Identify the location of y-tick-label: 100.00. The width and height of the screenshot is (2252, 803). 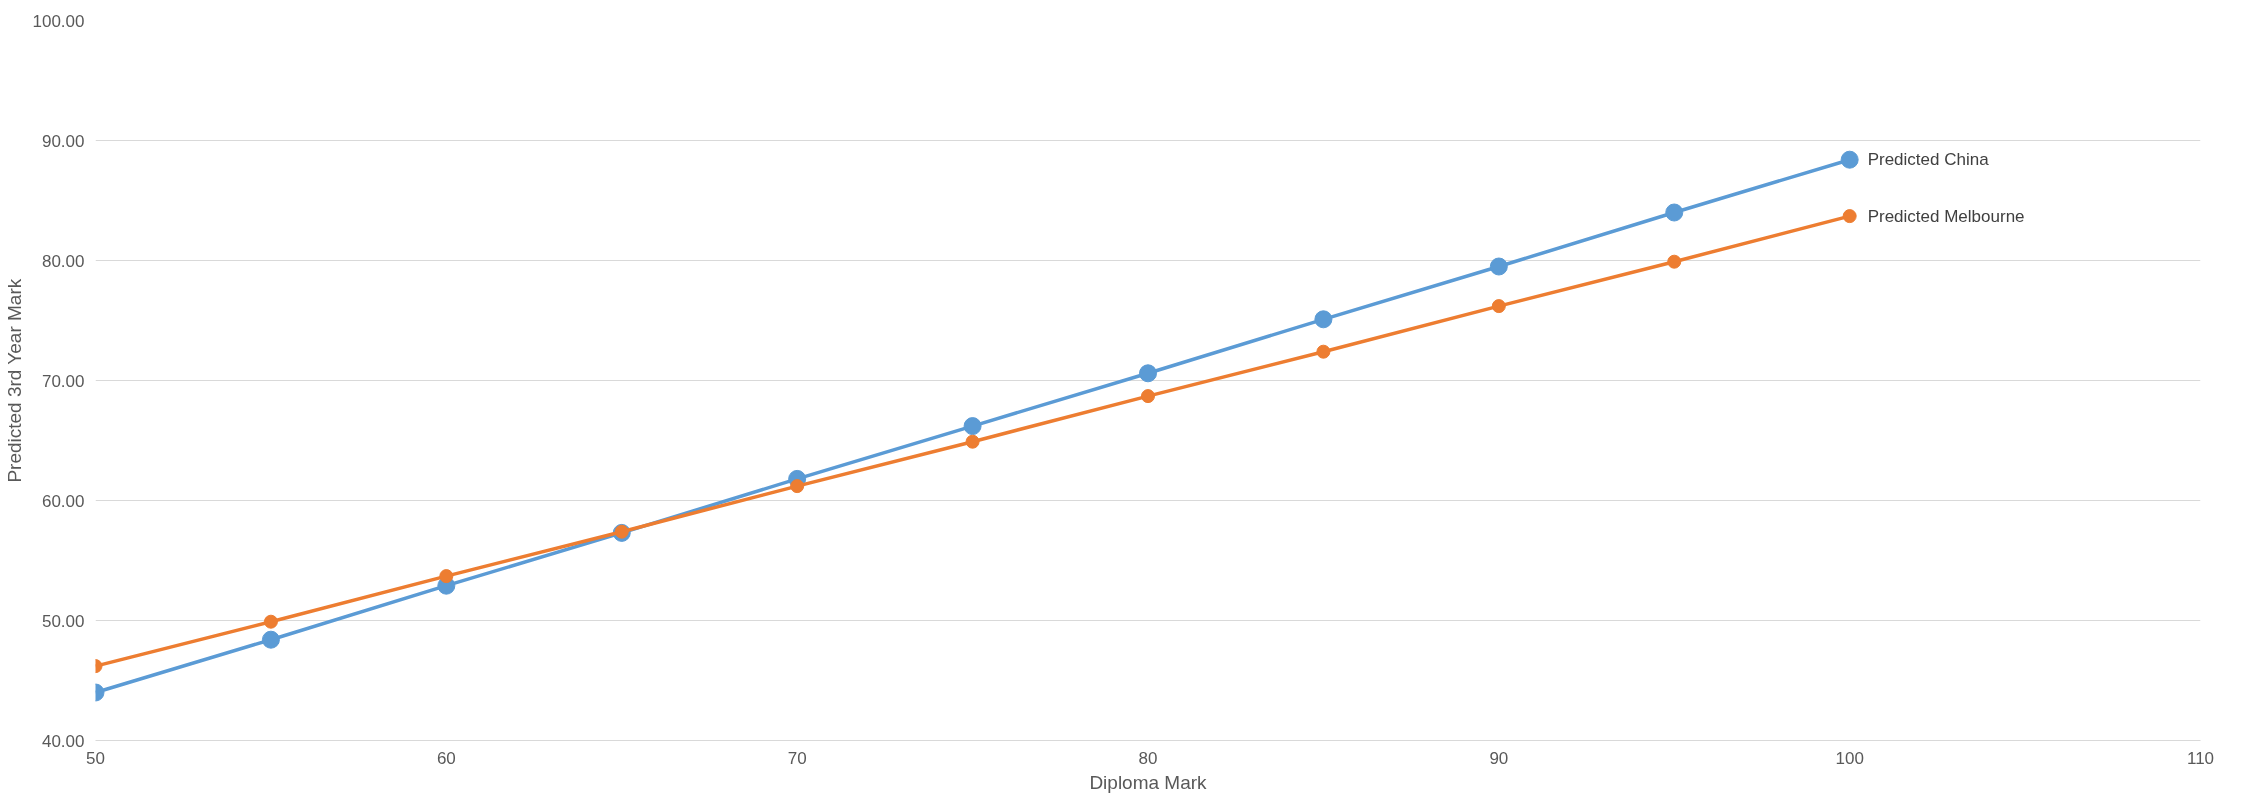
(58, 21).